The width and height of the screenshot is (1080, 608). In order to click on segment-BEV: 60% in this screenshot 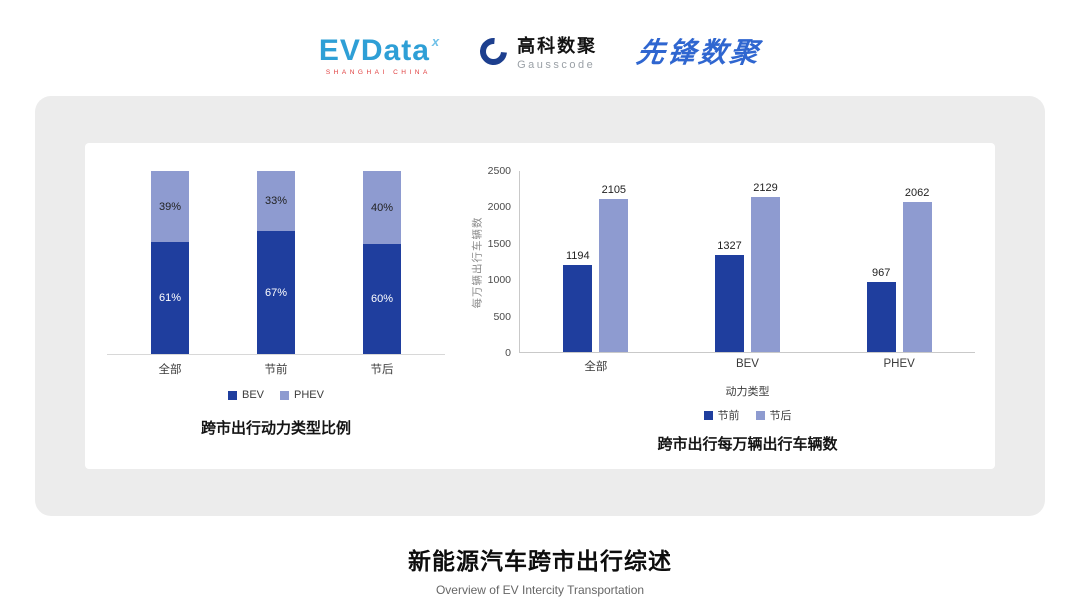, I will do `click(382, 299)`.